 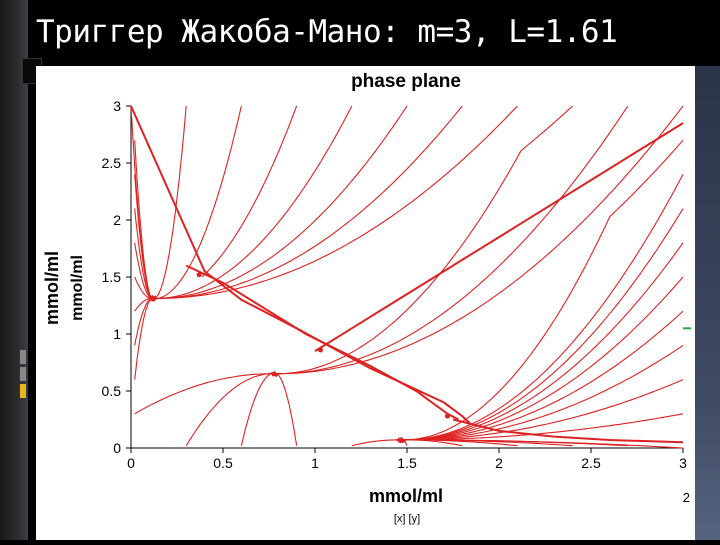 I want to click on corner-fragment: 2, so click(x=686, y=497).